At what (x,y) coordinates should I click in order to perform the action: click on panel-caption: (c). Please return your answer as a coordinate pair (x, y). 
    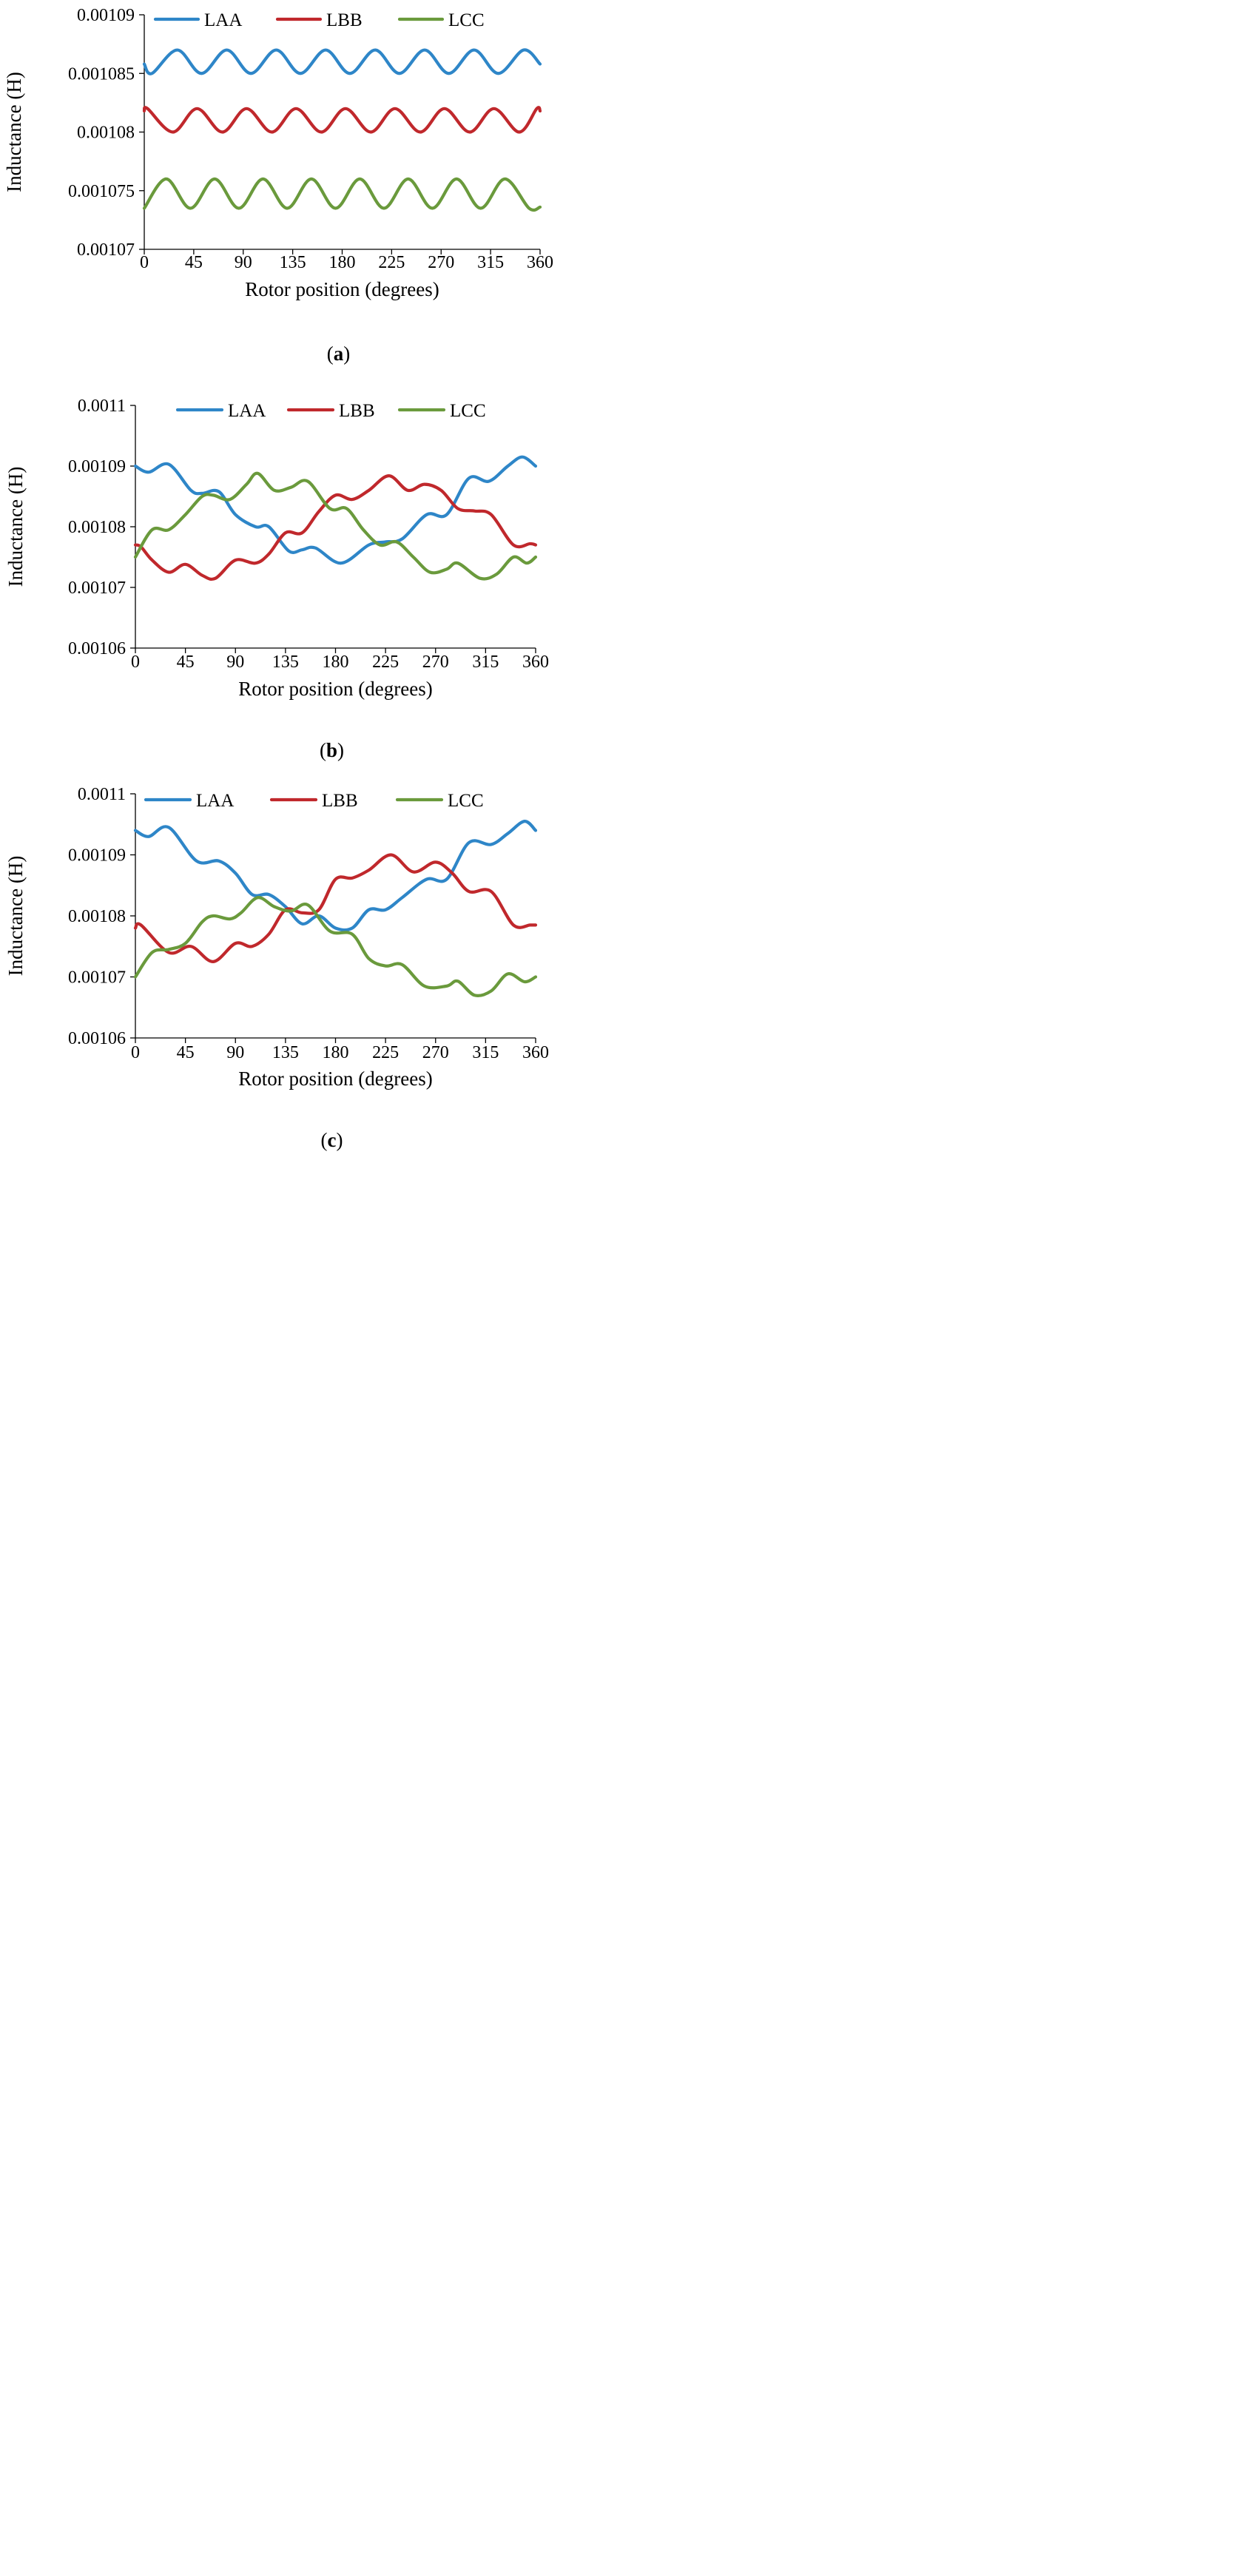
    Looking at the image, I should click on (332, 1140).